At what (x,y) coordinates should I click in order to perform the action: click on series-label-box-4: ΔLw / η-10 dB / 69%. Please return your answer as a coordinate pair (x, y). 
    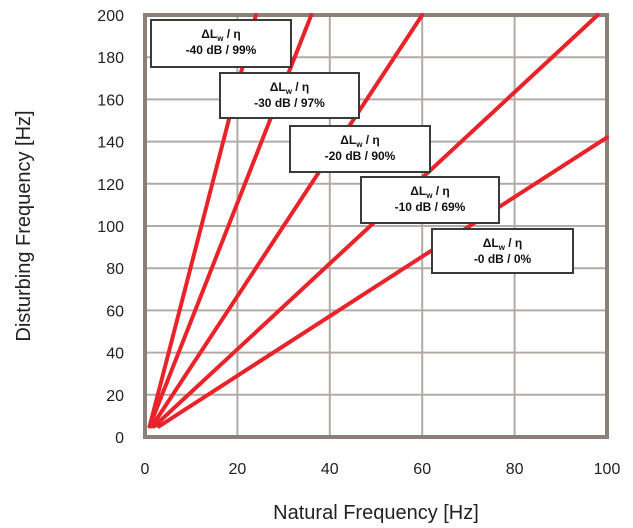
    Looking at the image, I should click on (430, 200).